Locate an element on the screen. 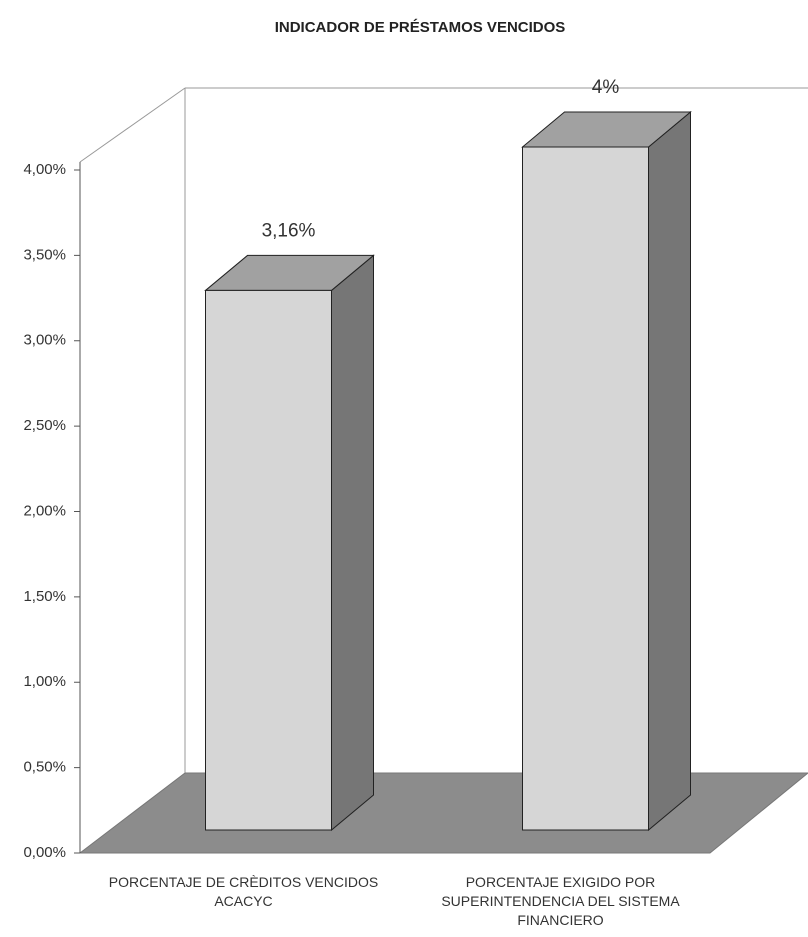 The height and width of the screenshot is (937, 808). chart-title: INDICADOR DE PRÉSTAMOS VENCIDOS is located at coordinates (420, 27).